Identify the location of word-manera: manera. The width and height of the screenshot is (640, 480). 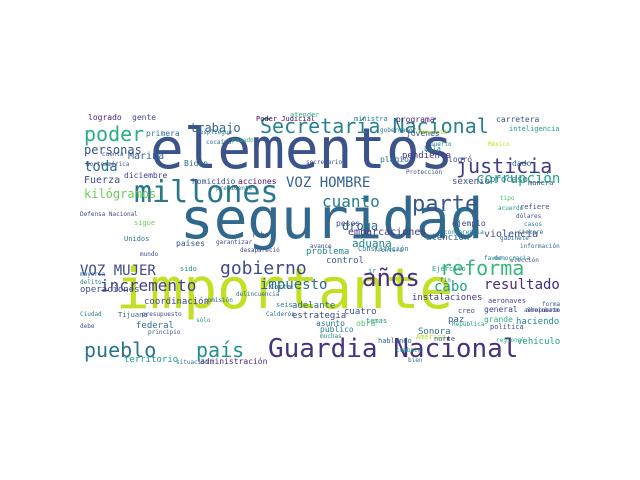
(541, 183).